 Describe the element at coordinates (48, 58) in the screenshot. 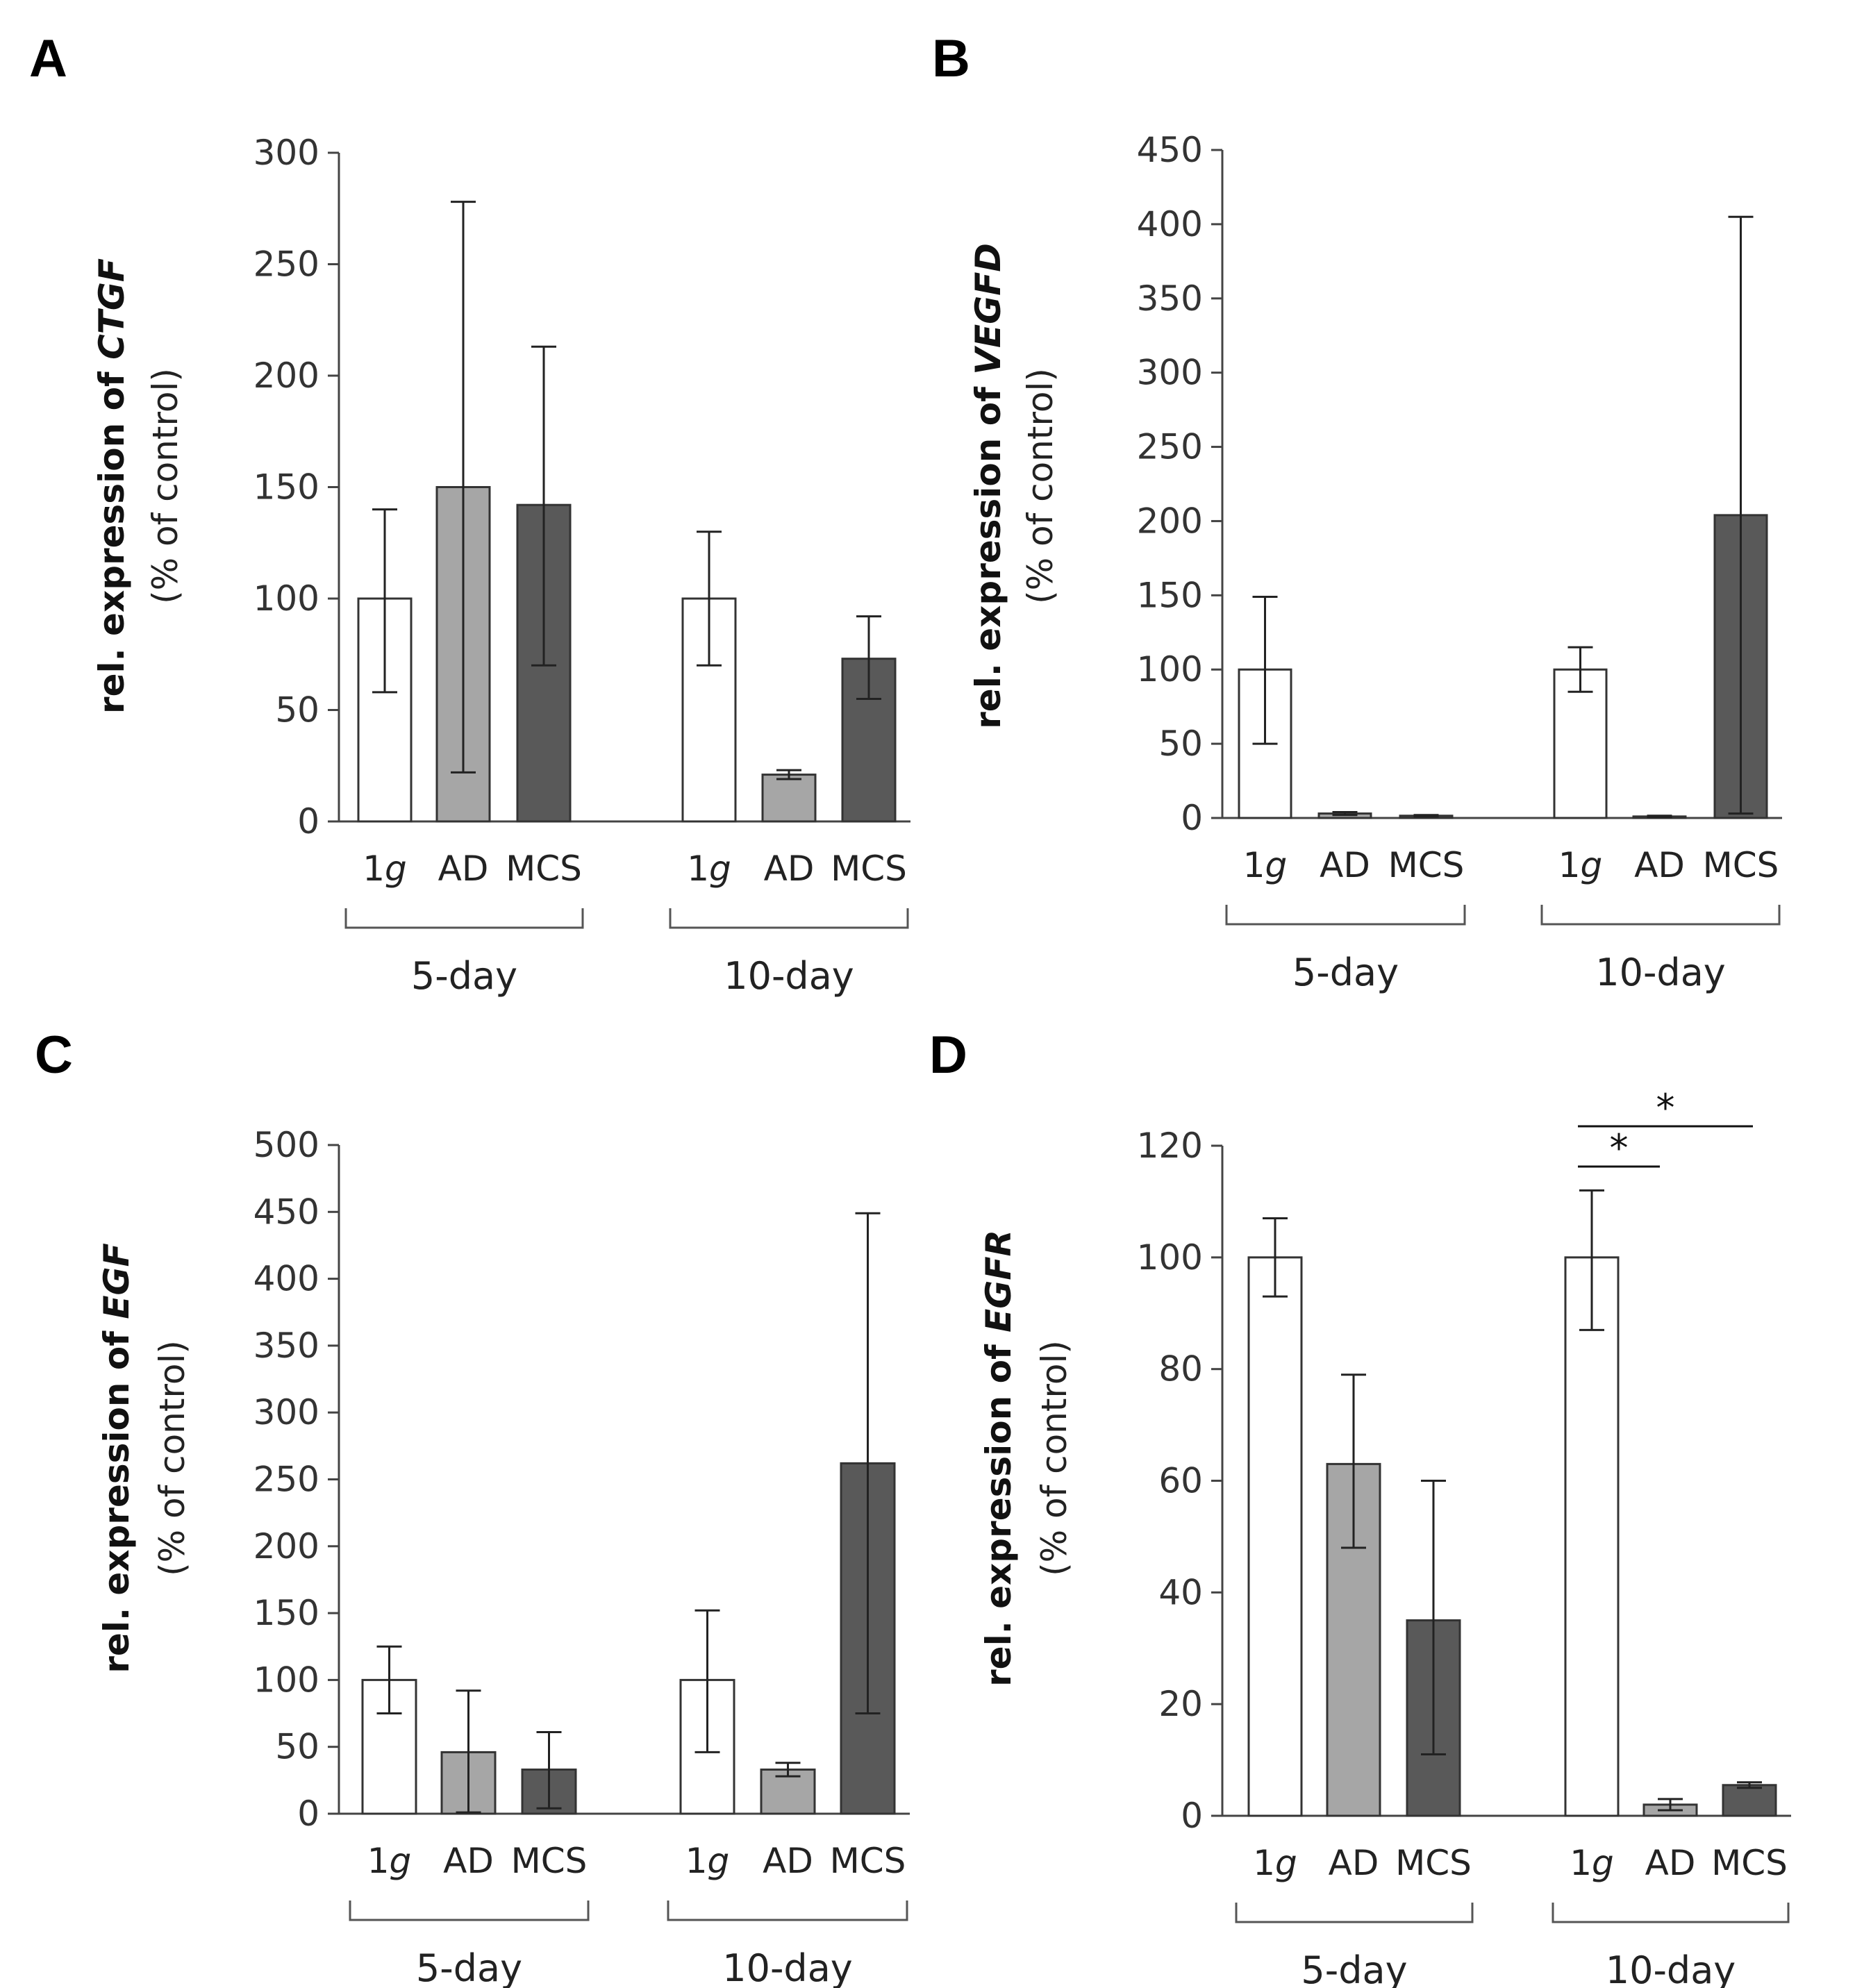

I see `panel-letter: A` at that location.